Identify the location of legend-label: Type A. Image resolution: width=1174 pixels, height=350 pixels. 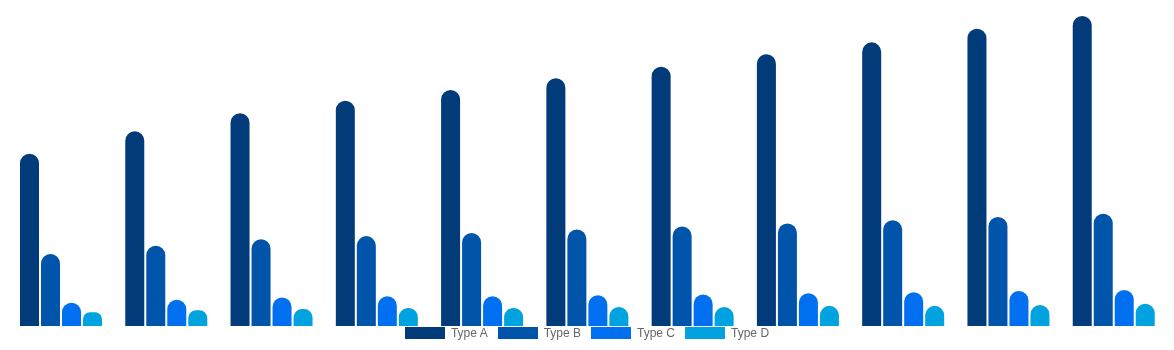
(469, 333).